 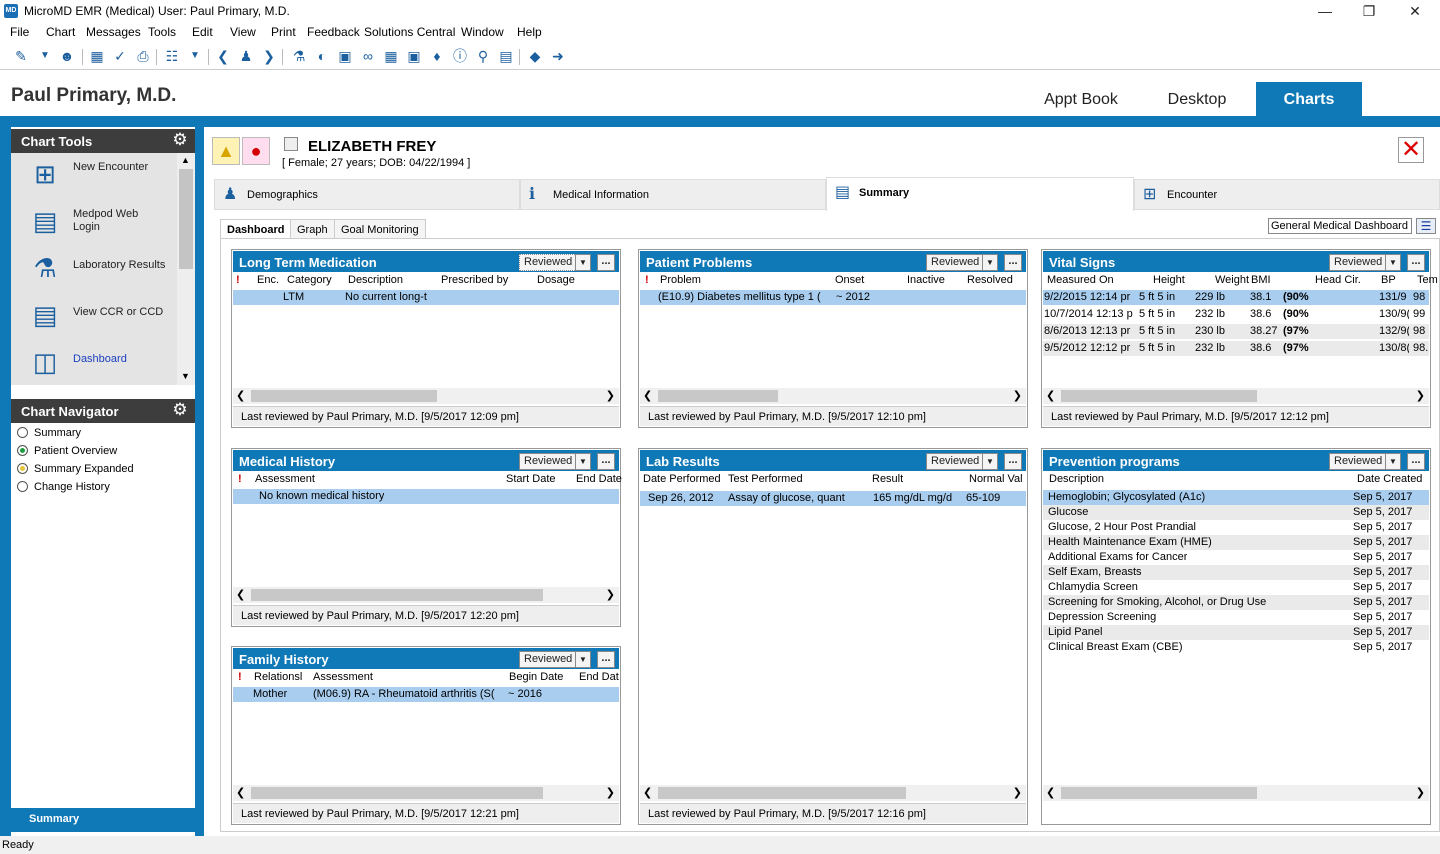 I want to click on table-row: Lipid Panel Sep 5, 2017, so click(x=1236, y=632).